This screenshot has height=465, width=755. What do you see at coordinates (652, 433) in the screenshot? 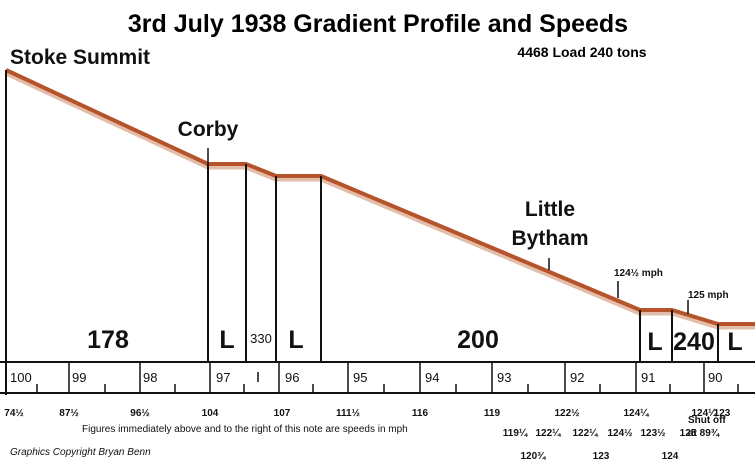
I see `speed-value: 123½` at bounding box center [652, 433].